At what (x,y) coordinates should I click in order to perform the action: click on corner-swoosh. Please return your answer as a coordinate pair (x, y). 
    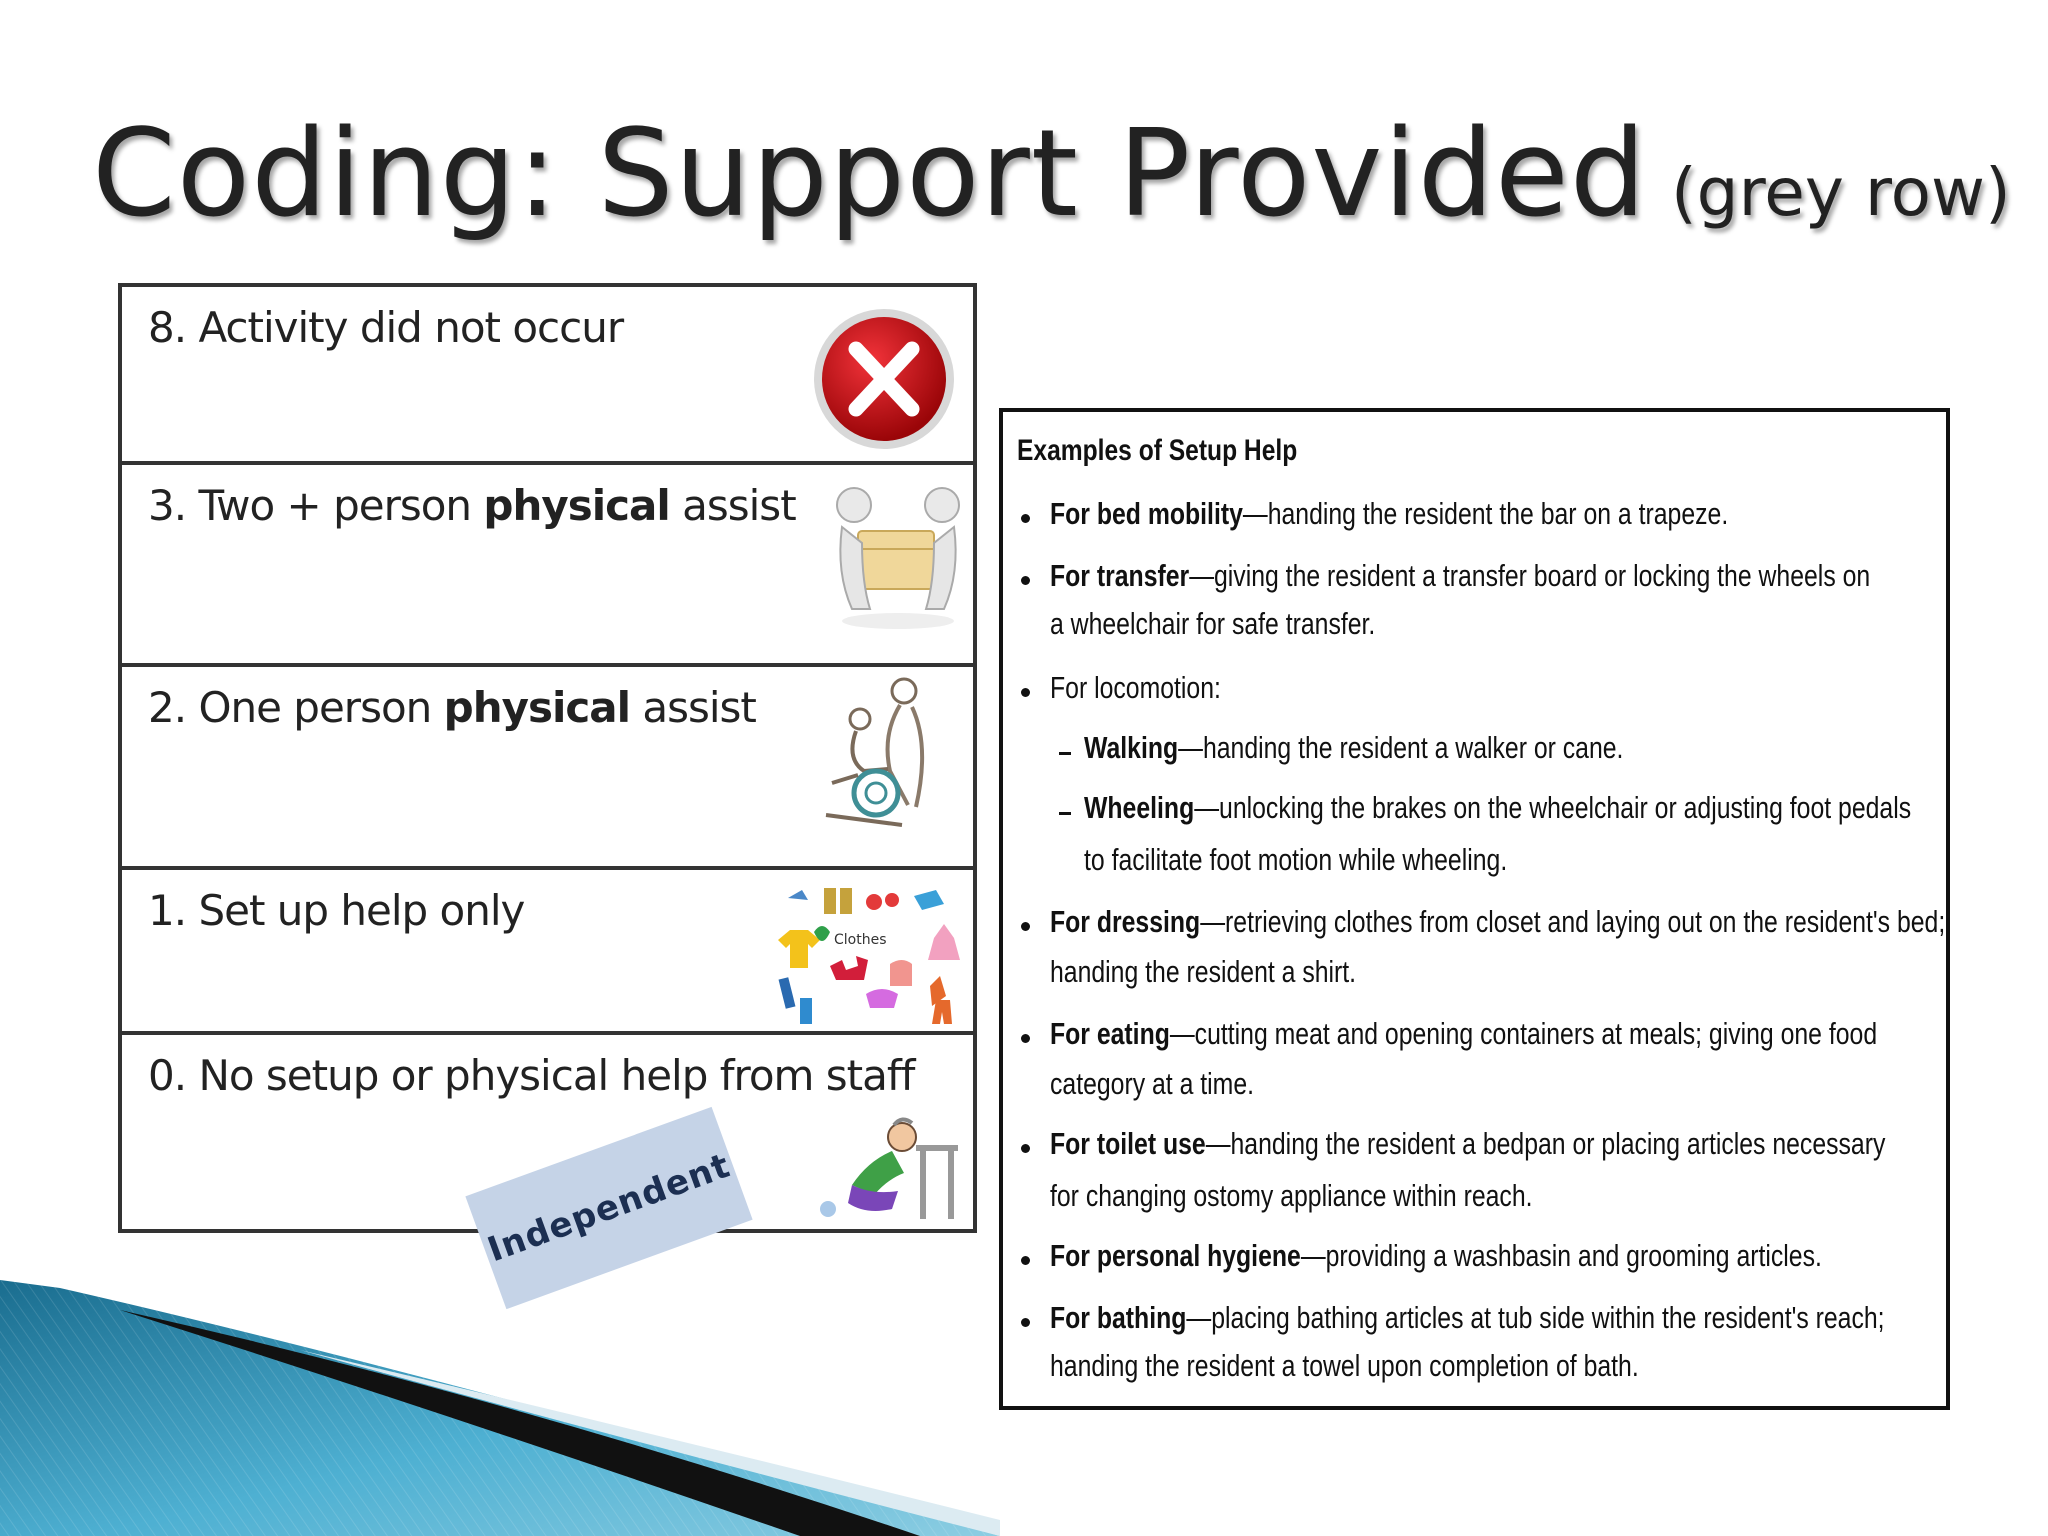
    Looking at the image, I should click on (500, 1408).